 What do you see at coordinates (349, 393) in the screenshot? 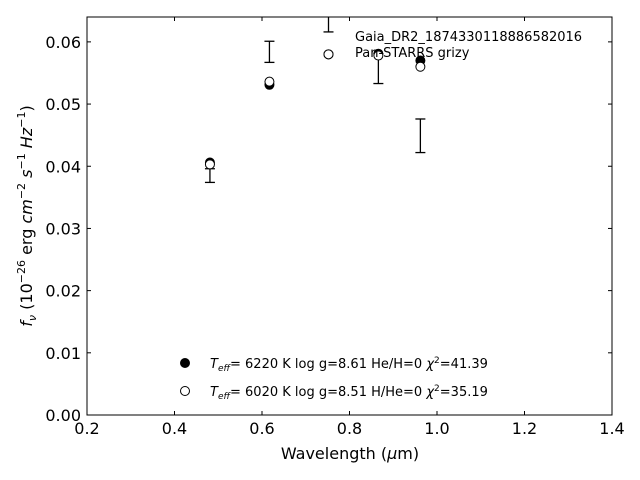
I see `legend-entry-2: Teff= 6020 K log g=8.51 H/He=0 χ2=35.19` at bounding box center [349, 393].